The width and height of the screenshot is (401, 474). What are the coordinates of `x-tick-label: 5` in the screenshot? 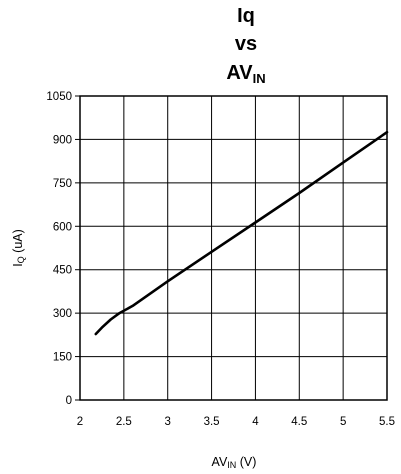 It's located at (343, 422).